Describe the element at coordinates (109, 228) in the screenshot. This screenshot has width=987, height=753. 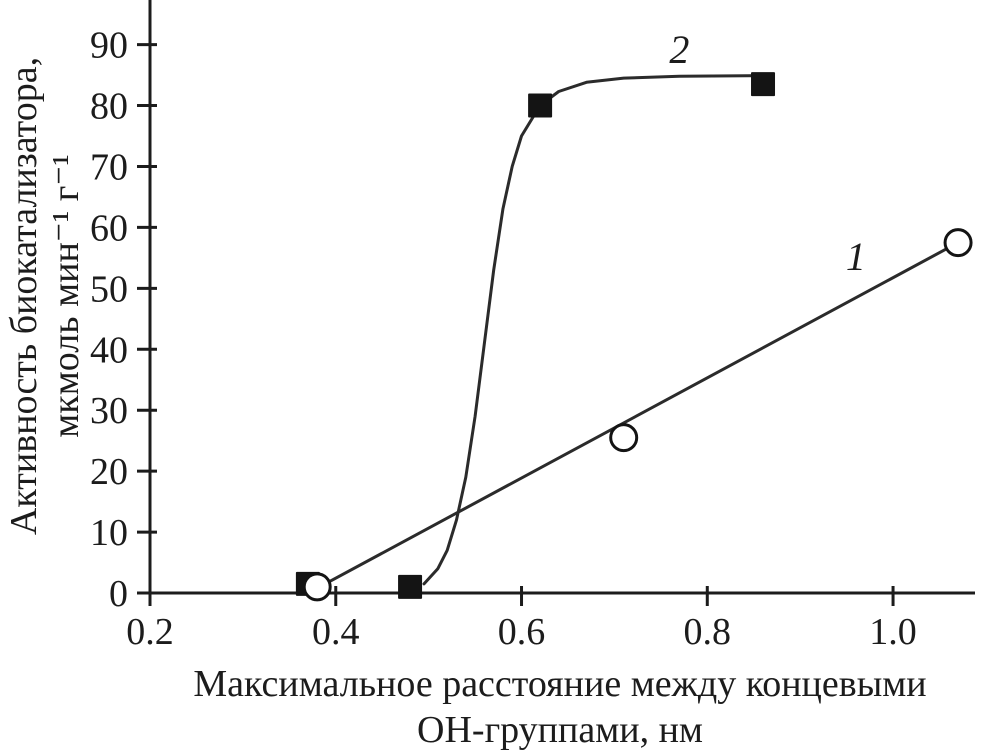
I see `y-tick-label: 60` at that location.